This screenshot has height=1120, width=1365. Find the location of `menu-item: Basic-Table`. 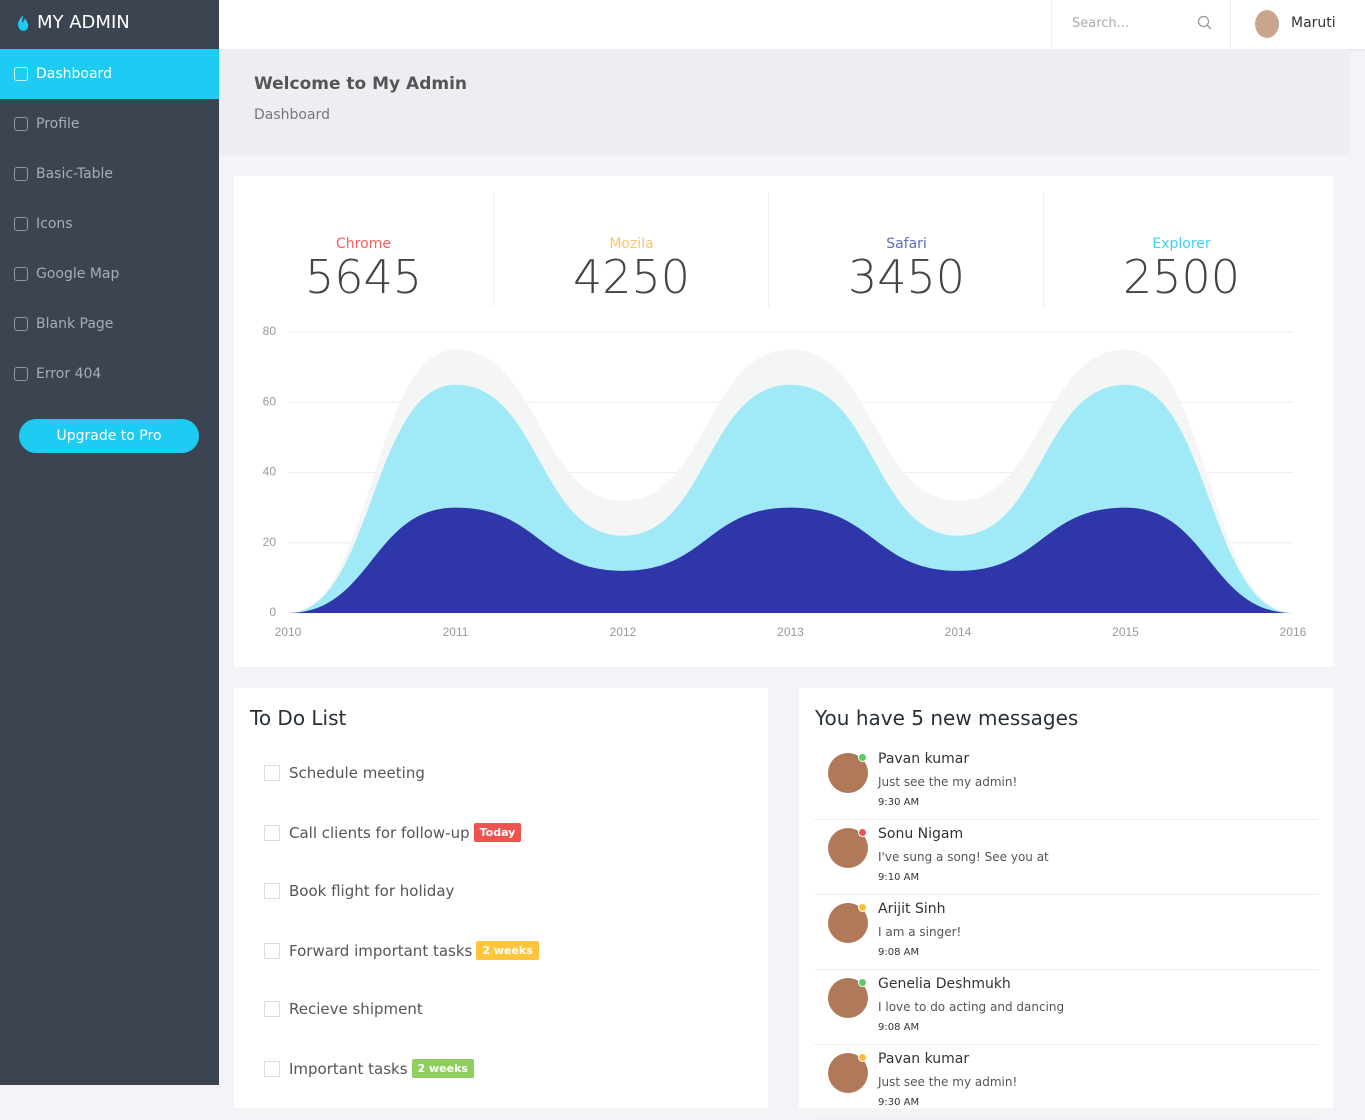

menu-item: Basic-Table is located at coordinates (109, 174).